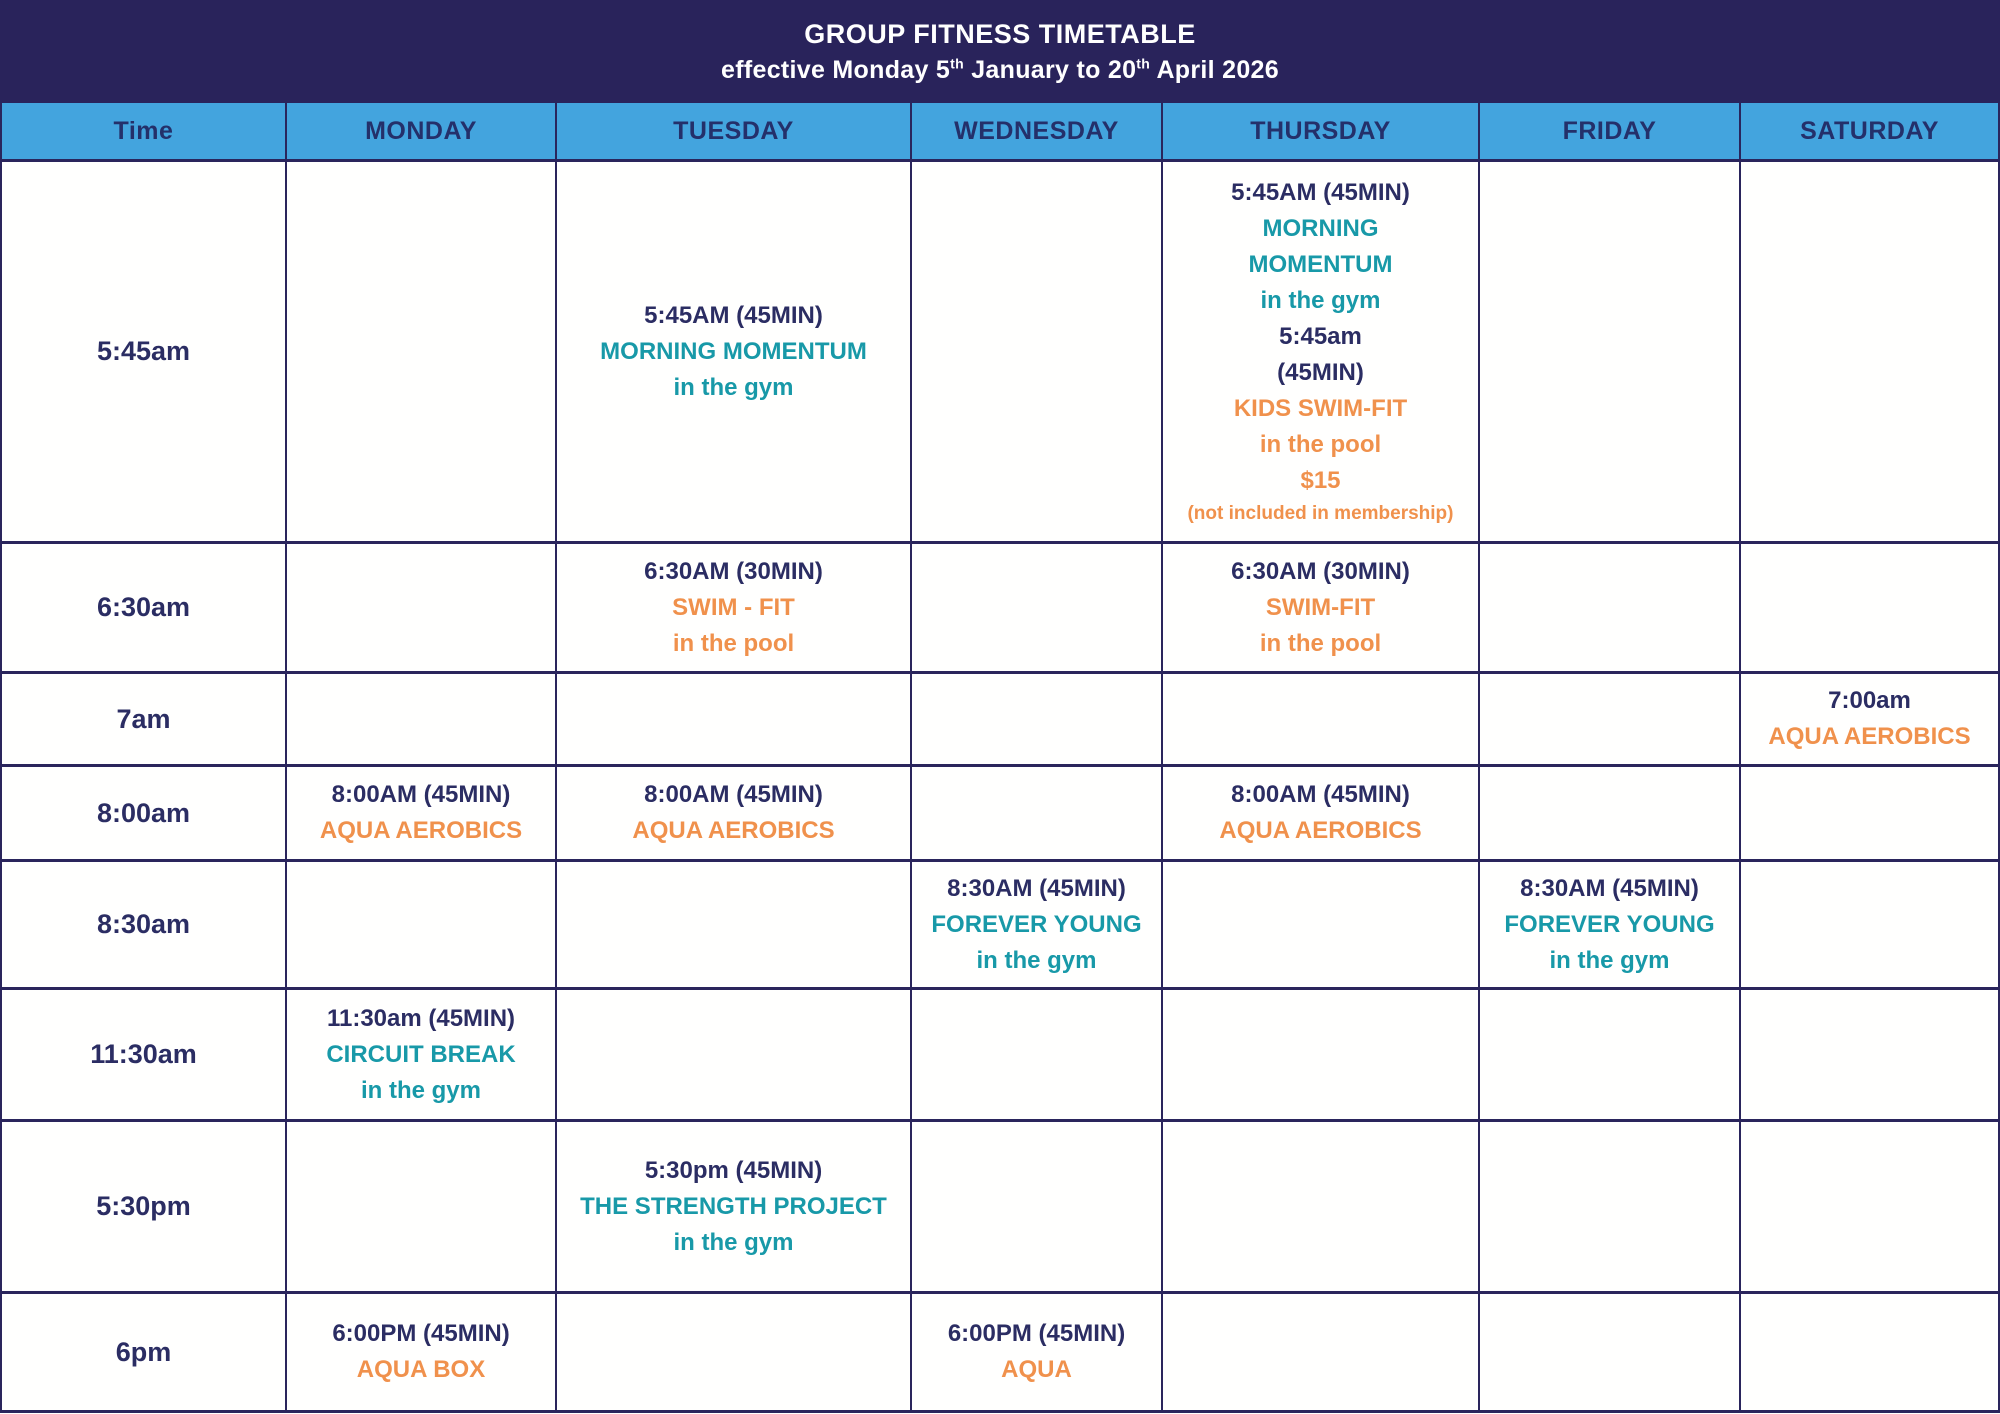 Image resolution: width=2000 pixels, height=1414 pixels. I want to click on cell-monday-830am, so click(422, 926).